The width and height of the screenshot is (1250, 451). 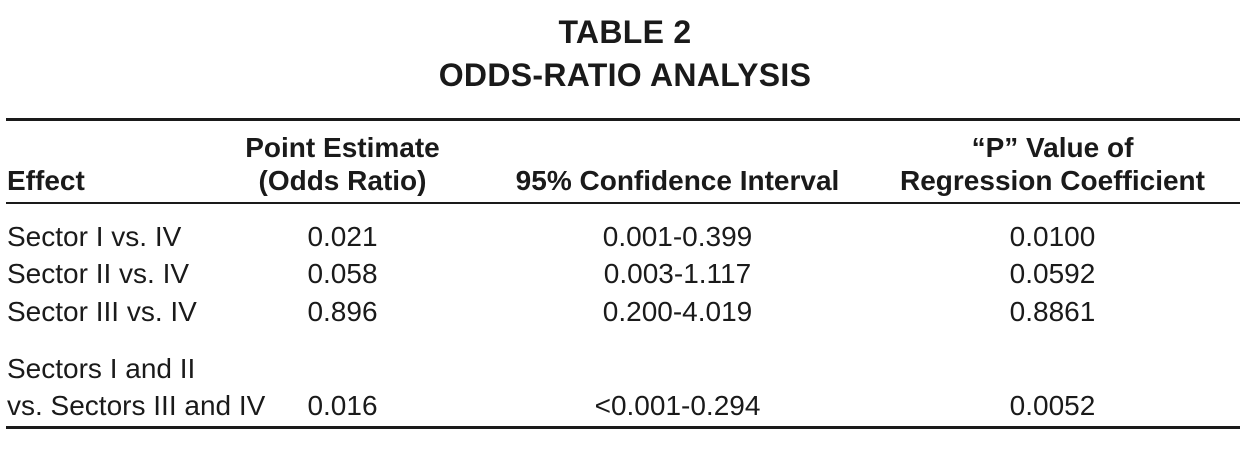 I want to click on cell-p-value: 0.0052, so click(x=1052, y=405).